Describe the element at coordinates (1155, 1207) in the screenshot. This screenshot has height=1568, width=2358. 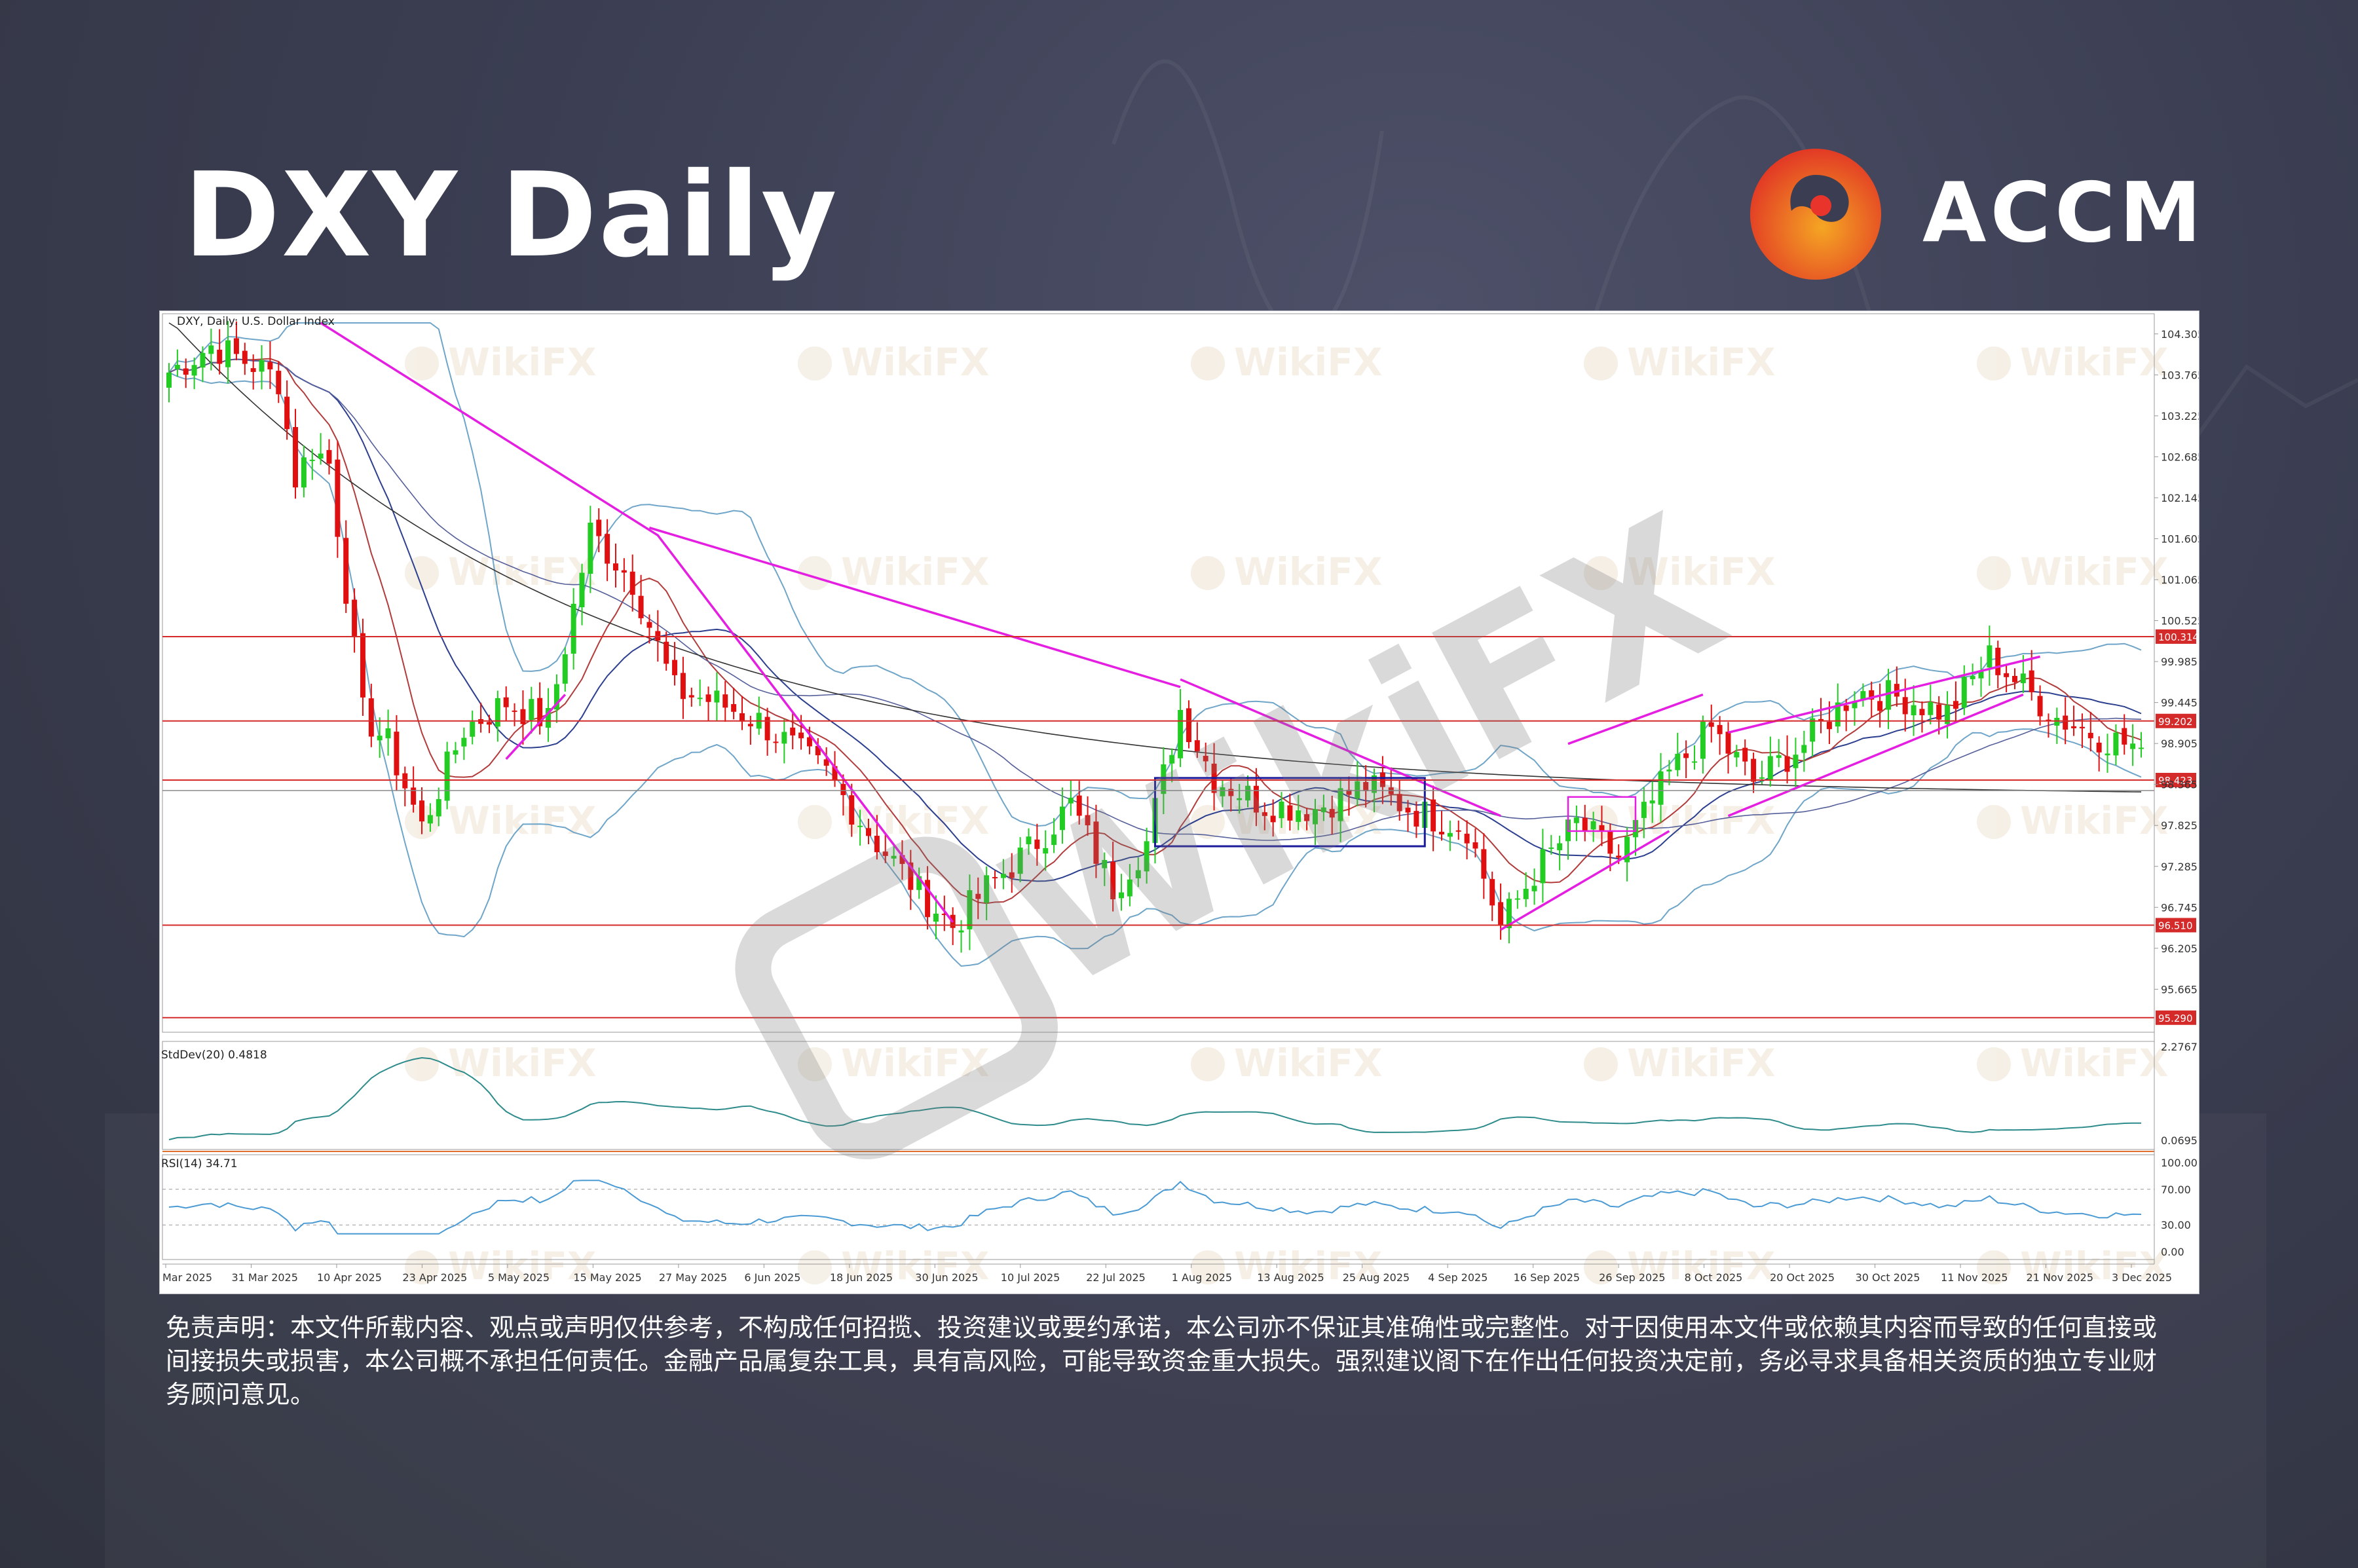
I see `rsi-line` at that location.